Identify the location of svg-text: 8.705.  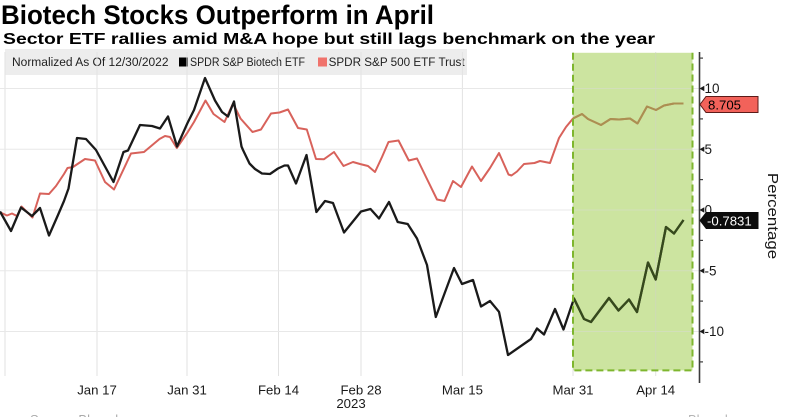
(724, 104).